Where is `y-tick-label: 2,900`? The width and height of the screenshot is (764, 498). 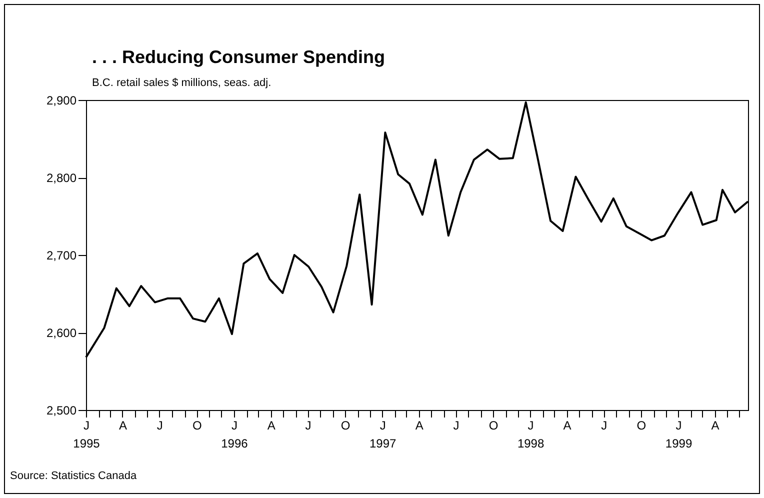
y-tick-label: 2,900 is located at coordinates (61, 101).